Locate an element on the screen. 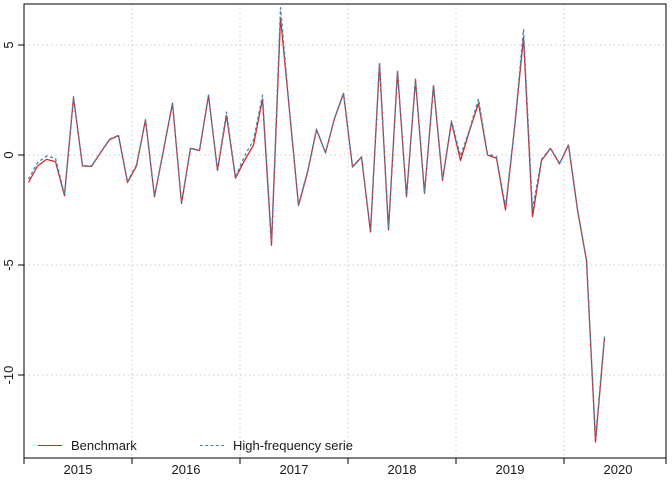  y-tick-label-5: 5 is located at coordinates (8, 44).